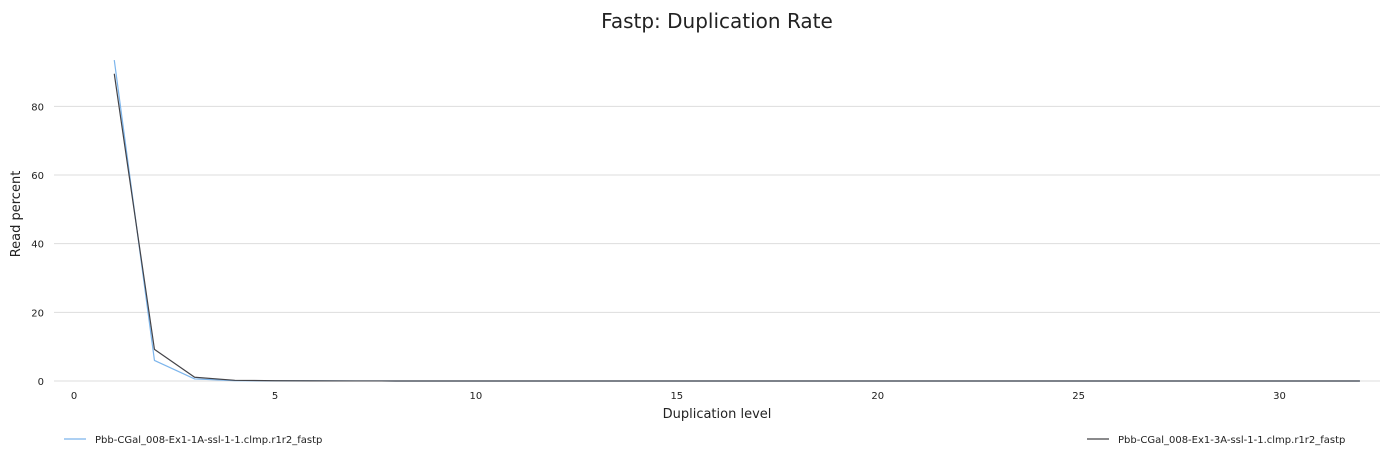 This screenshot has width=1389, height=460. What do you see at coordinates (717, 414) in the screenshot?
I see `x-axis-label: Duplication level` at bounding box center [717, 414].